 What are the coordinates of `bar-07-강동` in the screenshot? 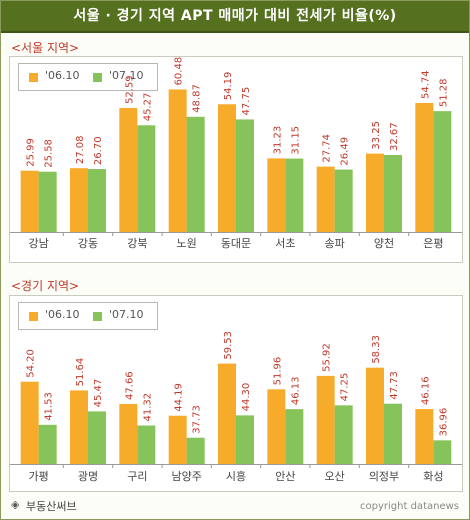 It's located at (97, 200).